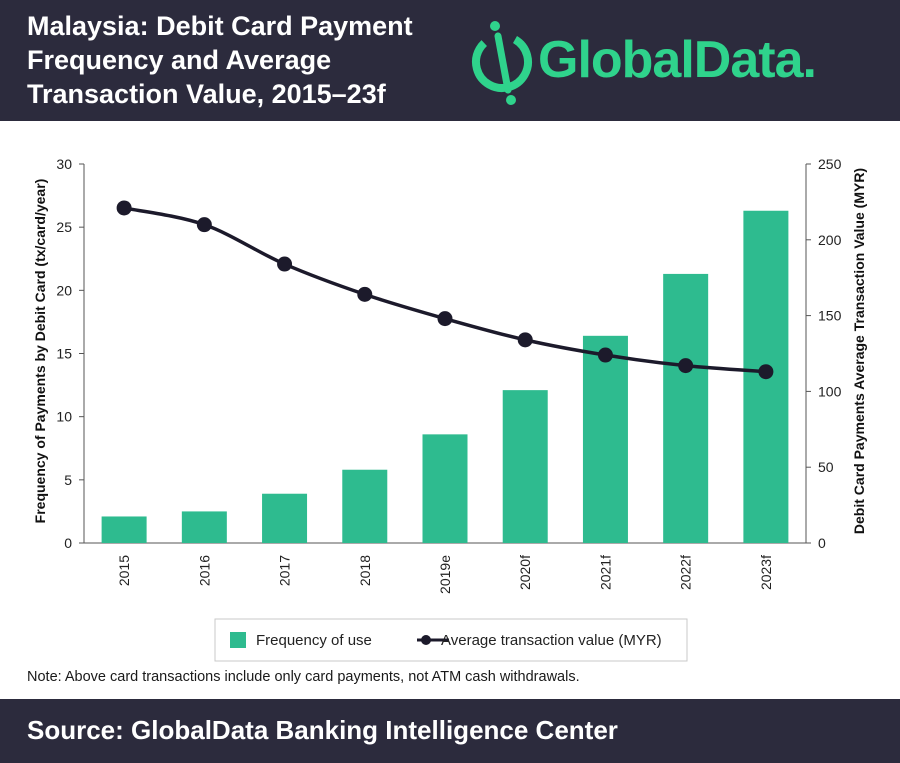 This screenshot has width=900, height=763. What do you see at coordinates (64, 290) in the screenshot?
I see `left-tick-label: 20` at bounding box center [64, 290].